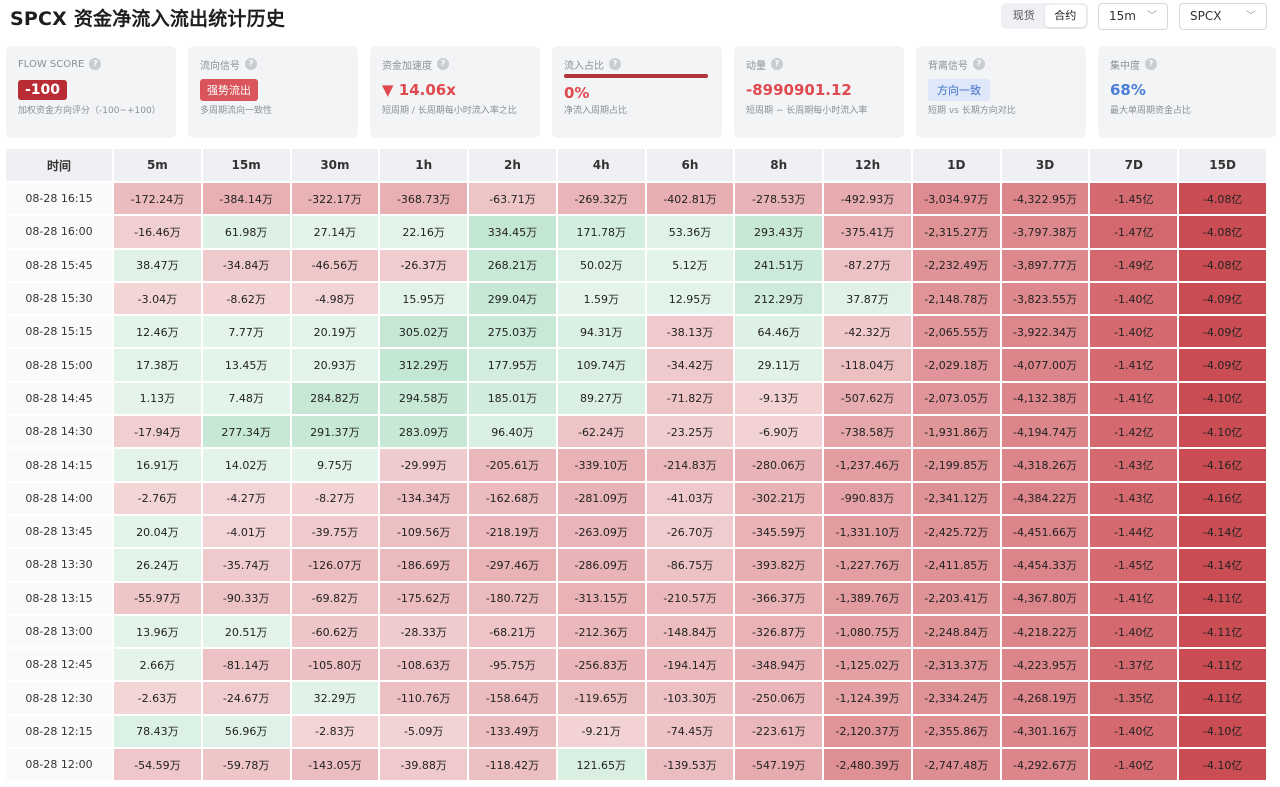  I want to click on flow-cell: -281.09万, so click(601, 498).